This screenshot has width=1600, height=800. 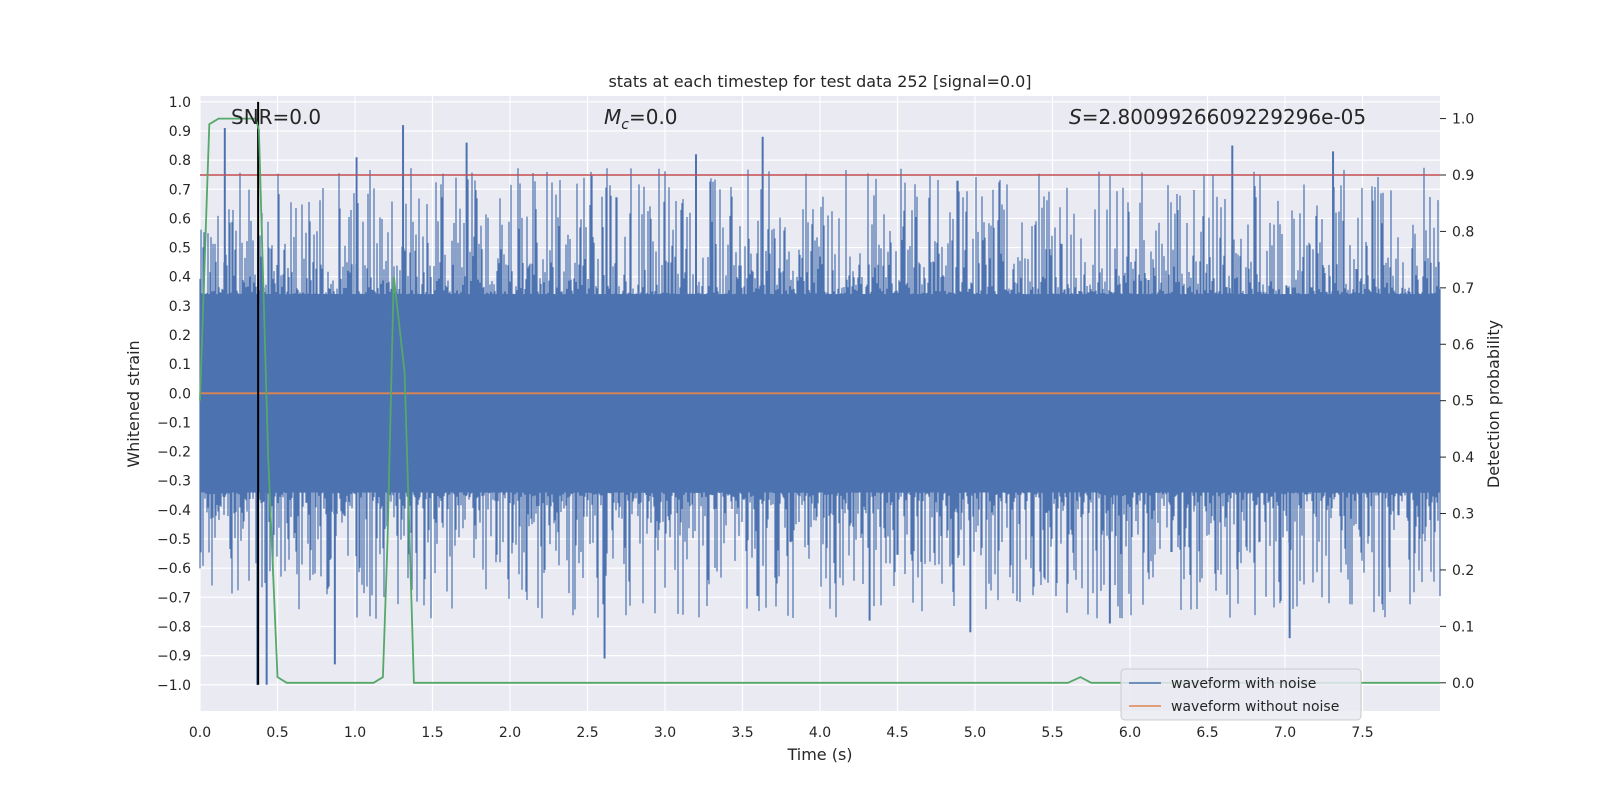 I want to click on y2-tick-label: 0.1, so click(x=1463, y=627).